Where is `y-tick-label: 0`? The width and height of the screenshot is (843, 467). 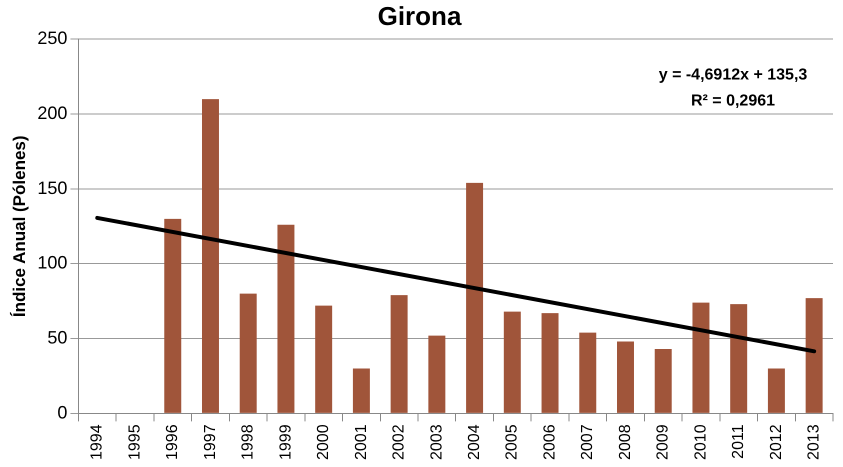 y-tick-label: 0 is located at coordinates (62, 412).